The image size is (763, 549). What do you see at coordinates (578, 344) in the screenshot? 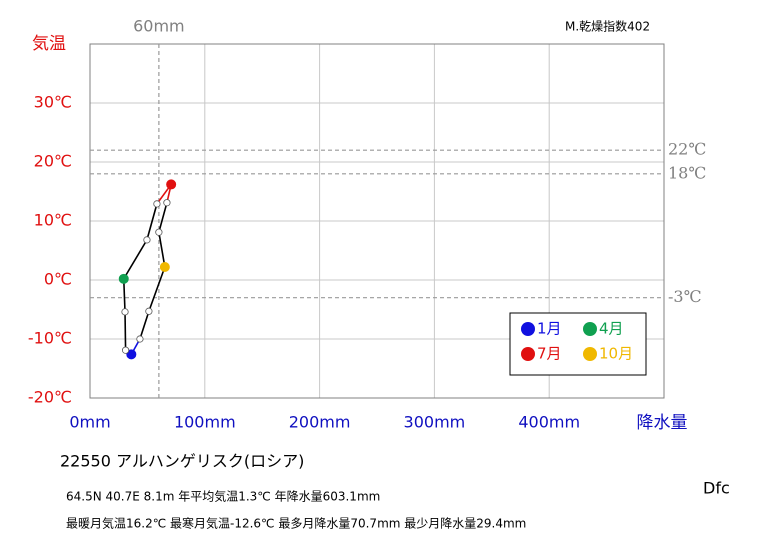
I see `legend-box` at bounding box center [578, 344].